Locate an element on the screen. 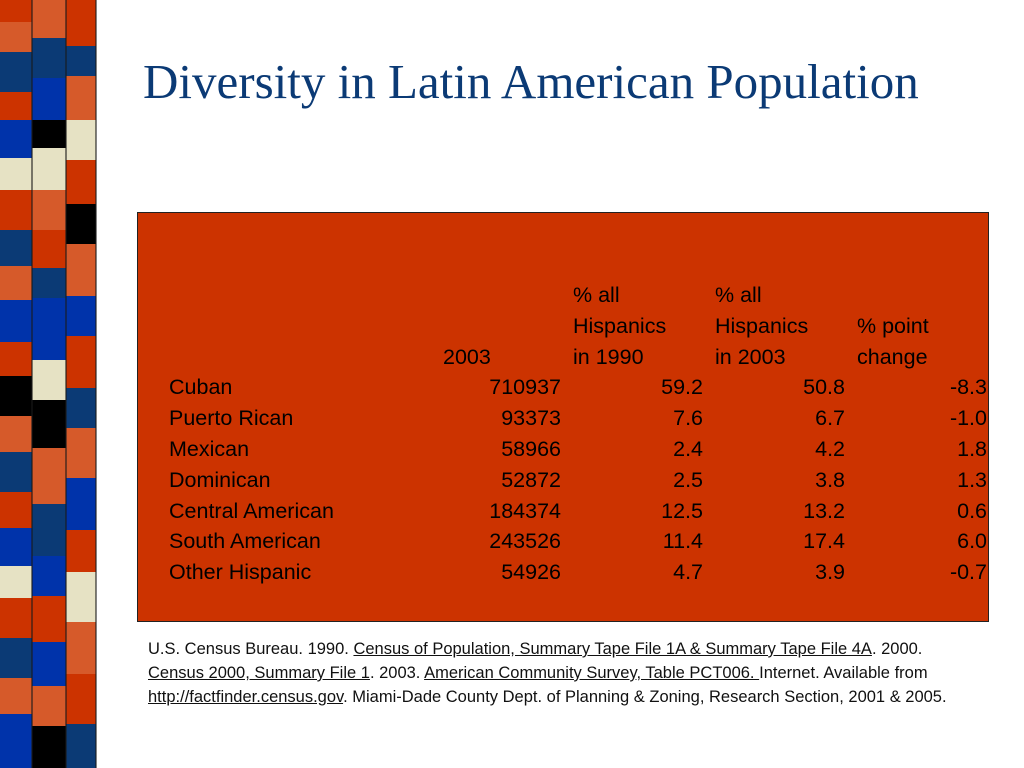 This screenshot has width=1024, height=768. cell-pop-2003: 710937 is located at coordinates (525, 387).